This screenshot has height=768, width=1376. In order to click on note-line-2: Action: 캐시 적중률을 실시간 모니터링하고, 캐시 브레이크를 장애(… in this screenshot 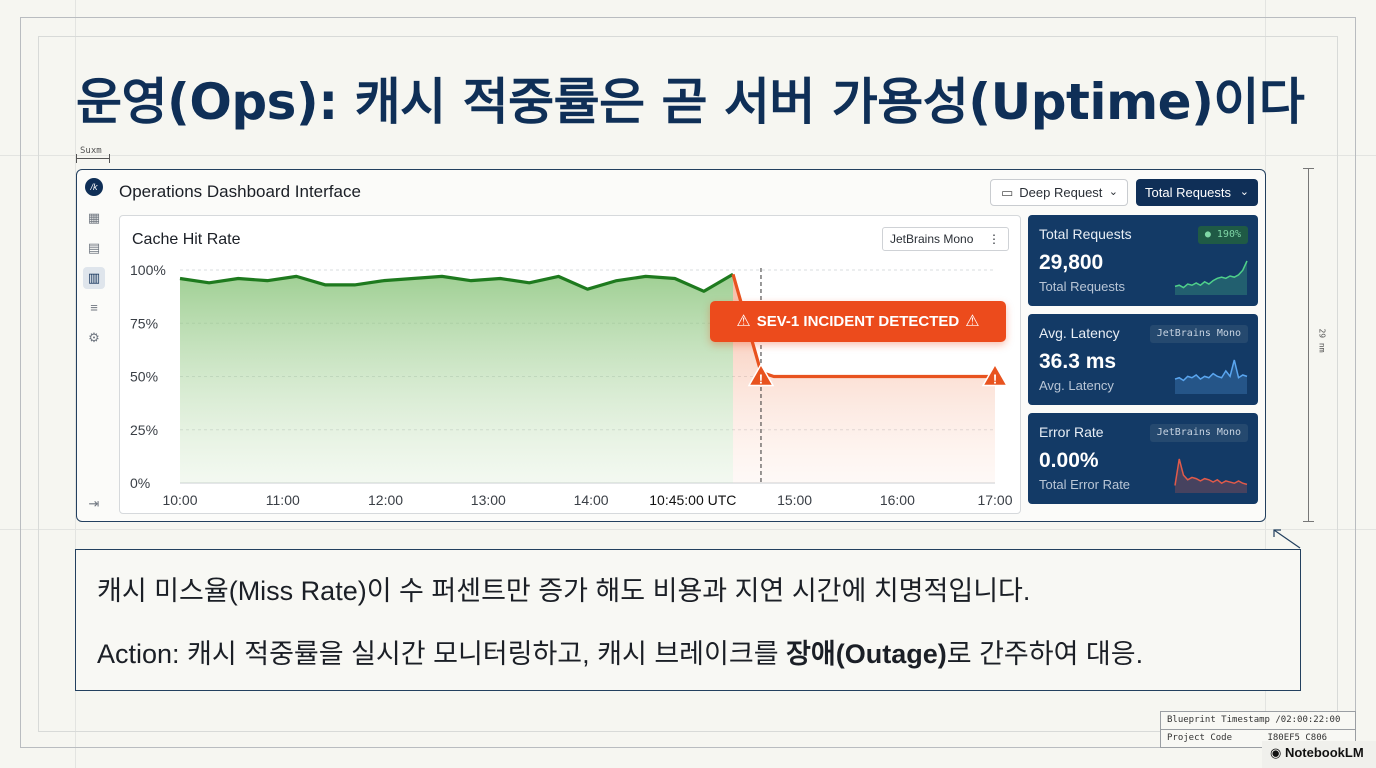, I will do `click(620, 651)`.